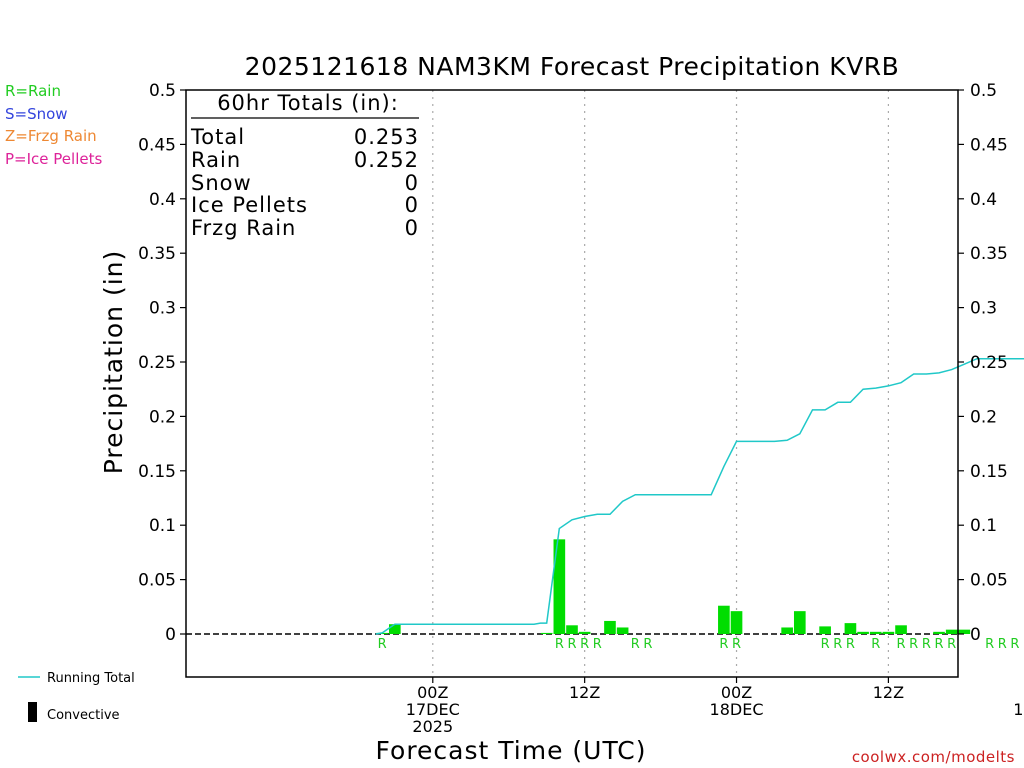  I want to click on totals-rain-label: Rain, so click(216, 160).